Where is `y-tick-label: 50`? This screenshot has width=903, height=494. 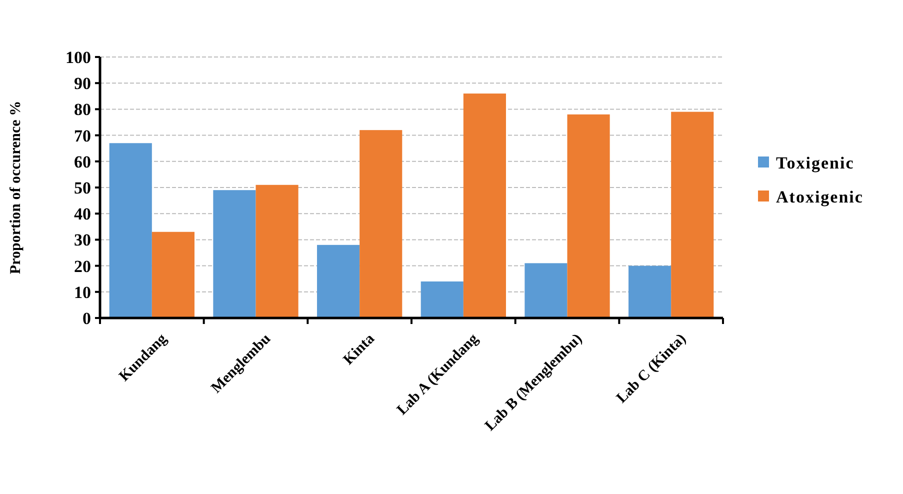 y-tick-label: 50 is located at coordinates (82, 188).